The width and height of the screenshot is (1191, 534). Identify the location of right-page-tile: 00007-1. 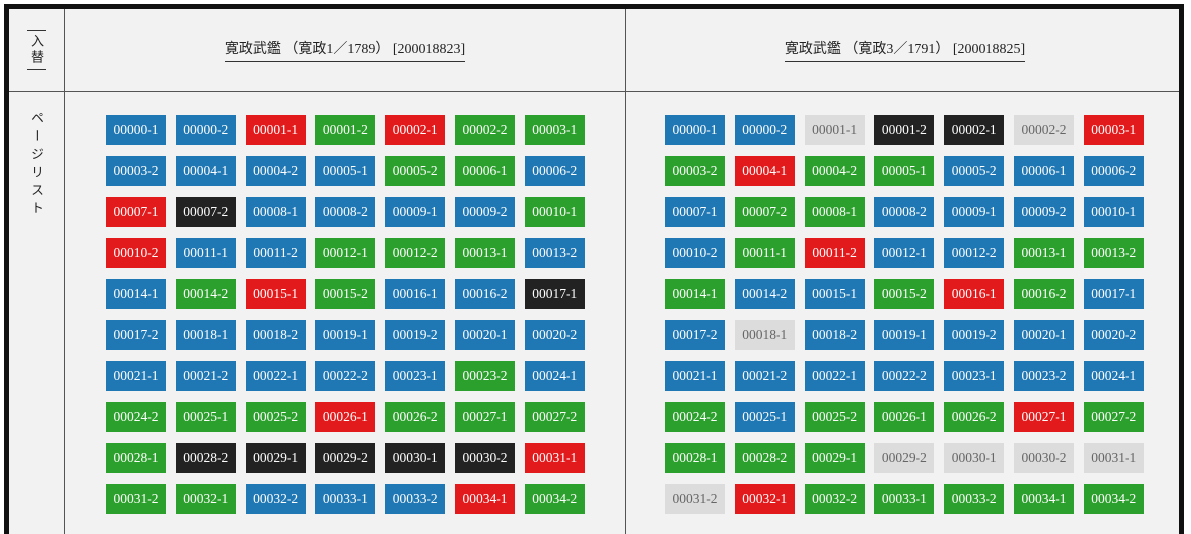
(695, 212).